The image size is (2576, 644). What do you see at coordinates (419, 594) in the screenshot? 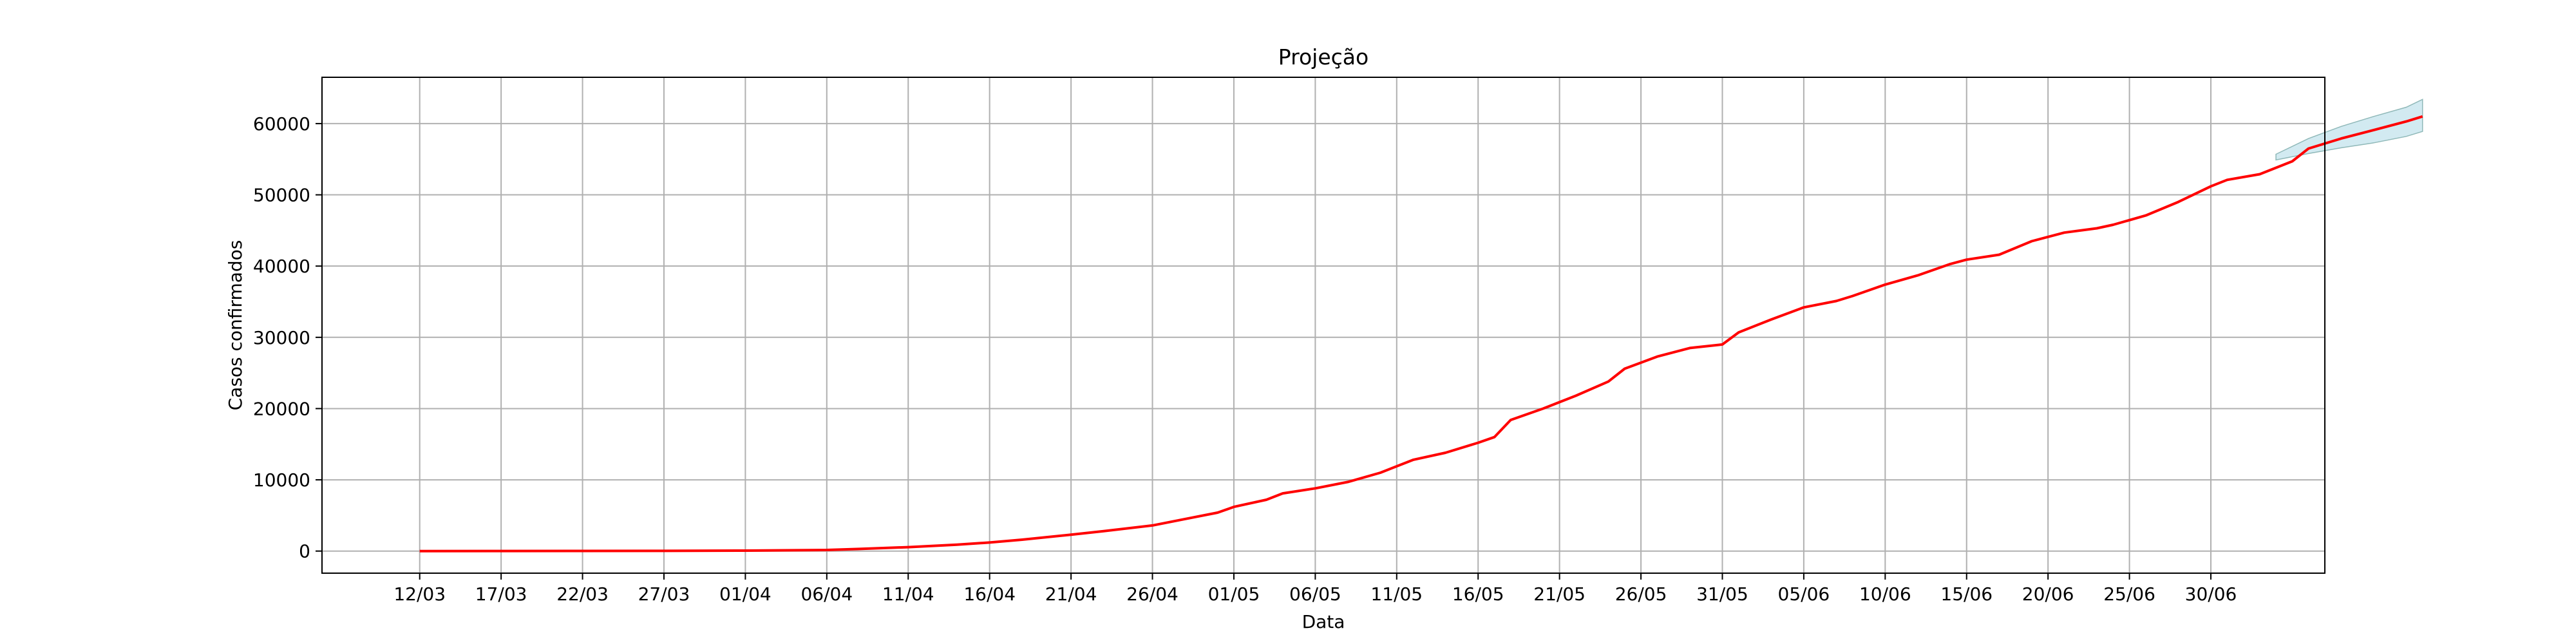
I see `x-tick-label: 12/03` at bounding box center [419, 594].